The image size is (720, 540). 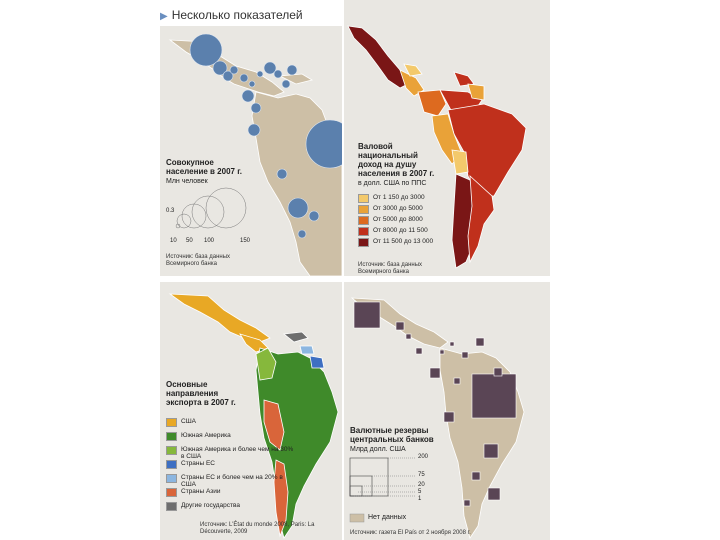 I want to click on population-scale-label: 50, so click(x=189, y=241).